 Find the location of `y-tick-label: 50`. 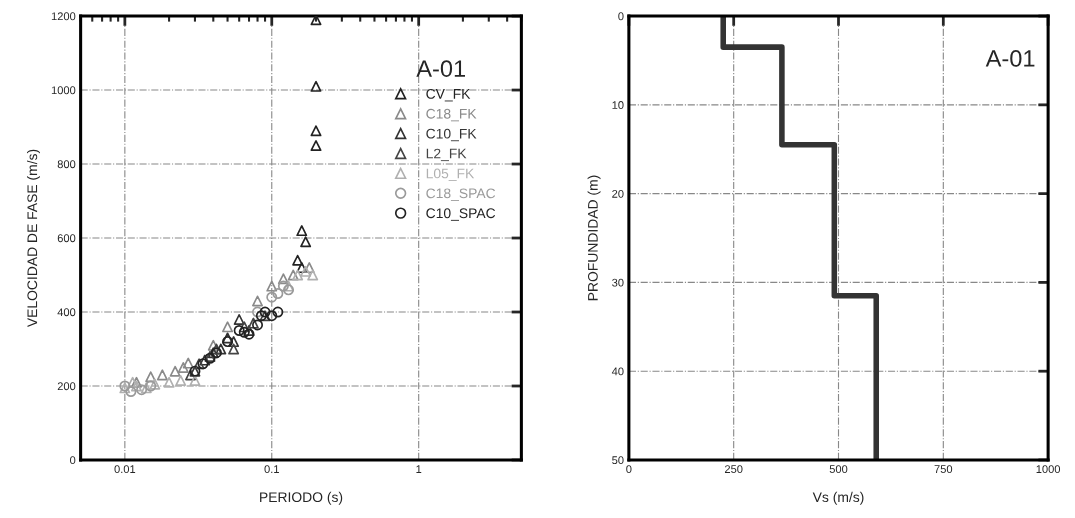

y-tick-label: 50 is located at coordinates (618, 460).